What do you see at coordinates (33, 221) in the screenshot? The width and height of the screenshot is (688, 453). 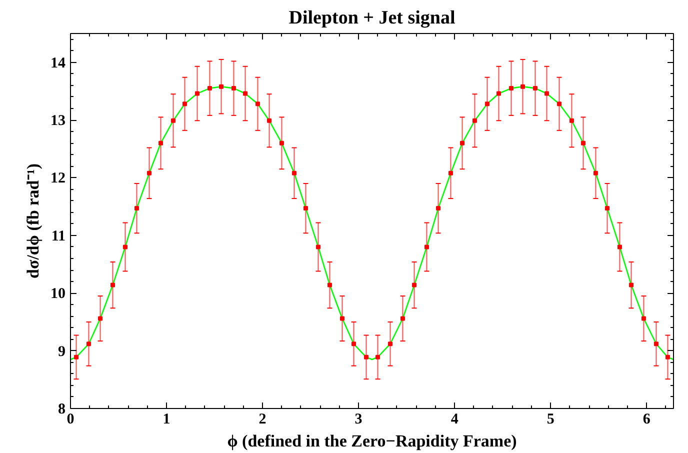 I see `y-axis-title: dσ/dϕ (fb rad⁻¹)` at bounding box center [33, 221].